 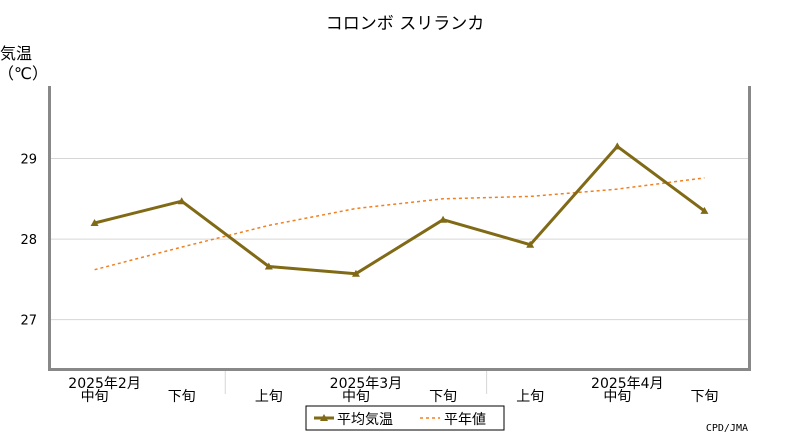 I want to click on plot-border-bottom, so click(x=399, y=369).